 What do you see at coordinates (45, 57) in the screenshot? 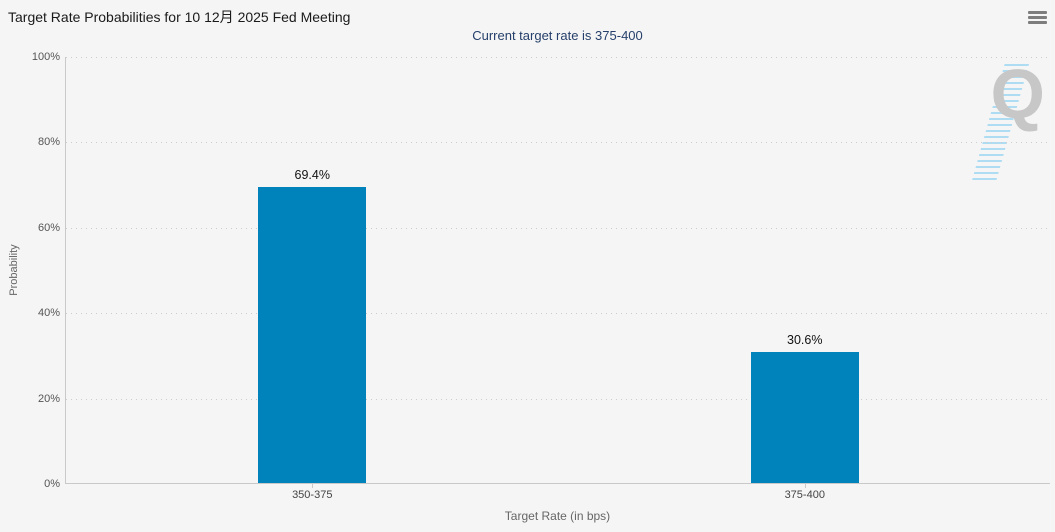
I see `y-tick-label: 100%` at bounding box center [45, 57].